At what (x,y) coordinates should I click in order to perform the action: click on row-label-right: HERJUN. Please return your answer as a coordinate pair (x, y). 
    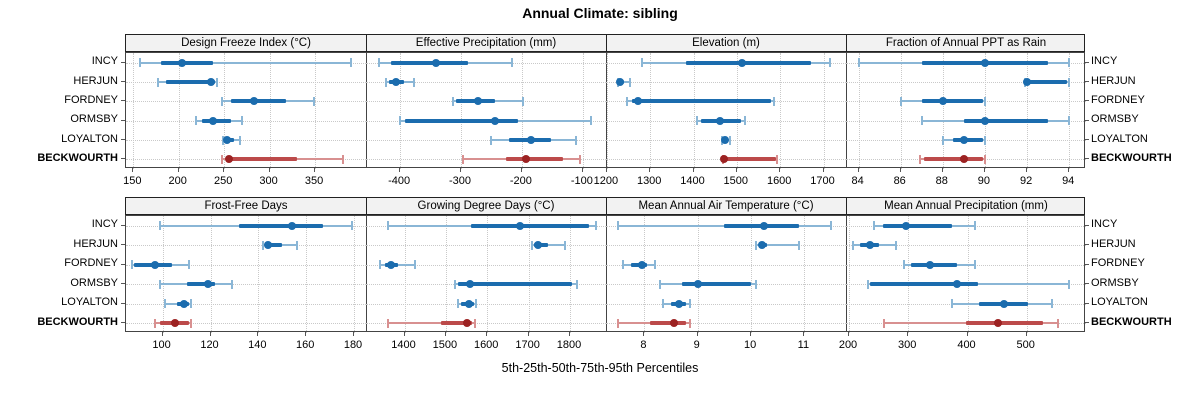
    Looking at the image, I should click on (1113, 80).